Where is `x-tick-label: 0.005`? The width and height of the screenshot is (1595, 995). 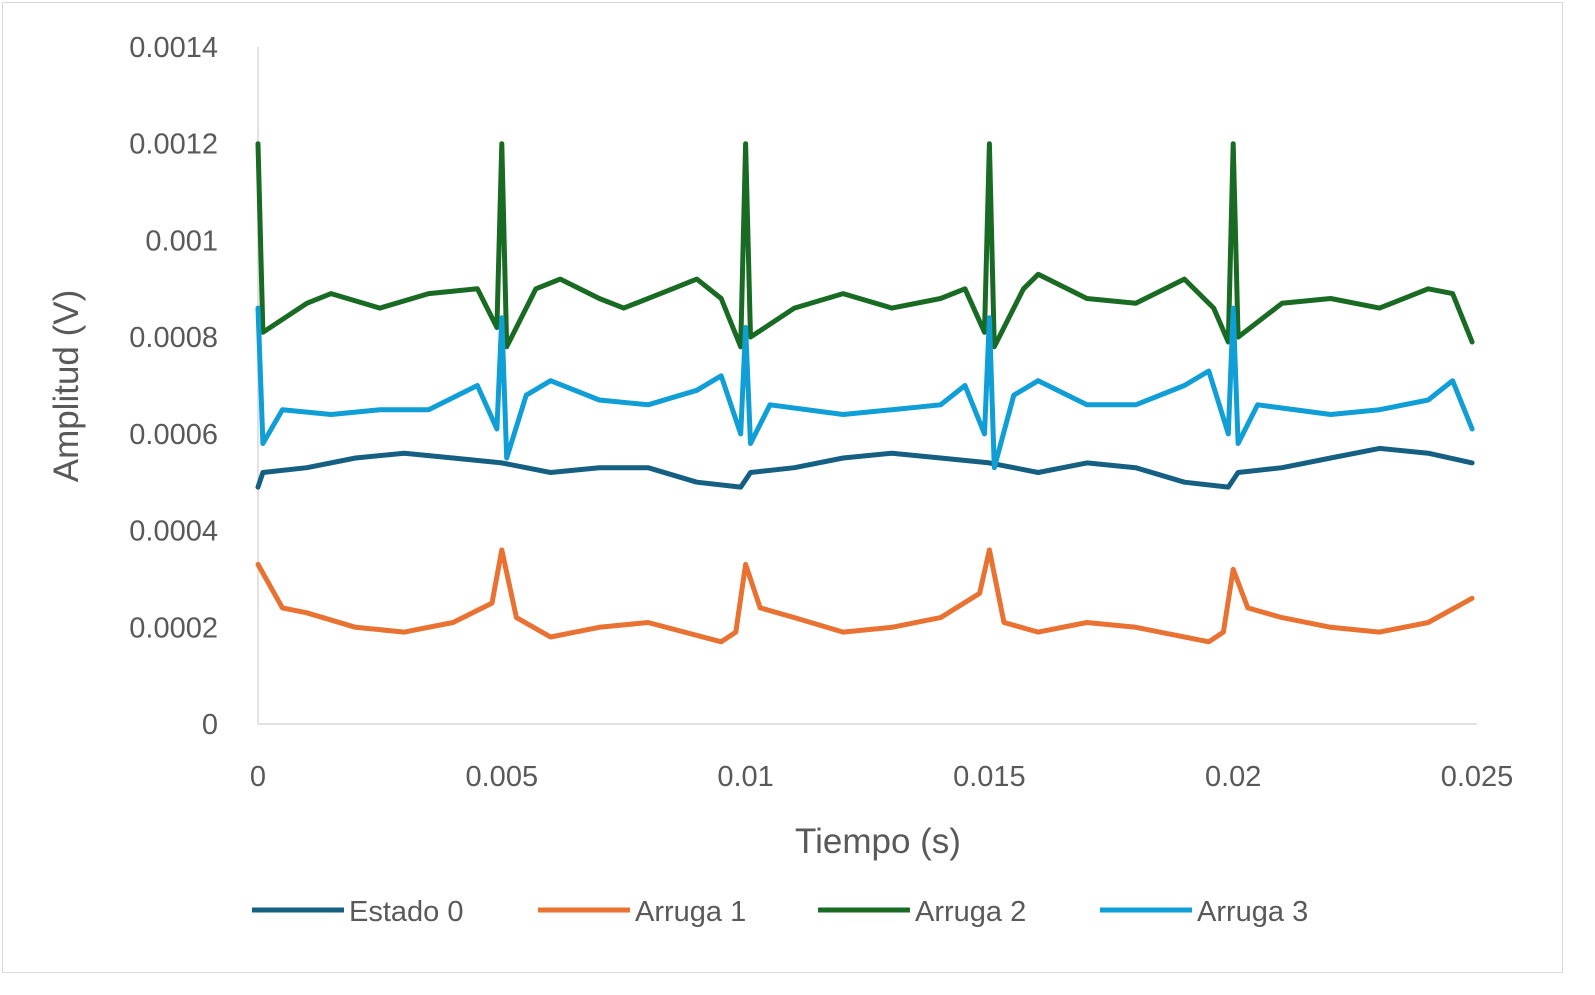
x-tick-label: 0.005 is located at coordinates (502, 777).